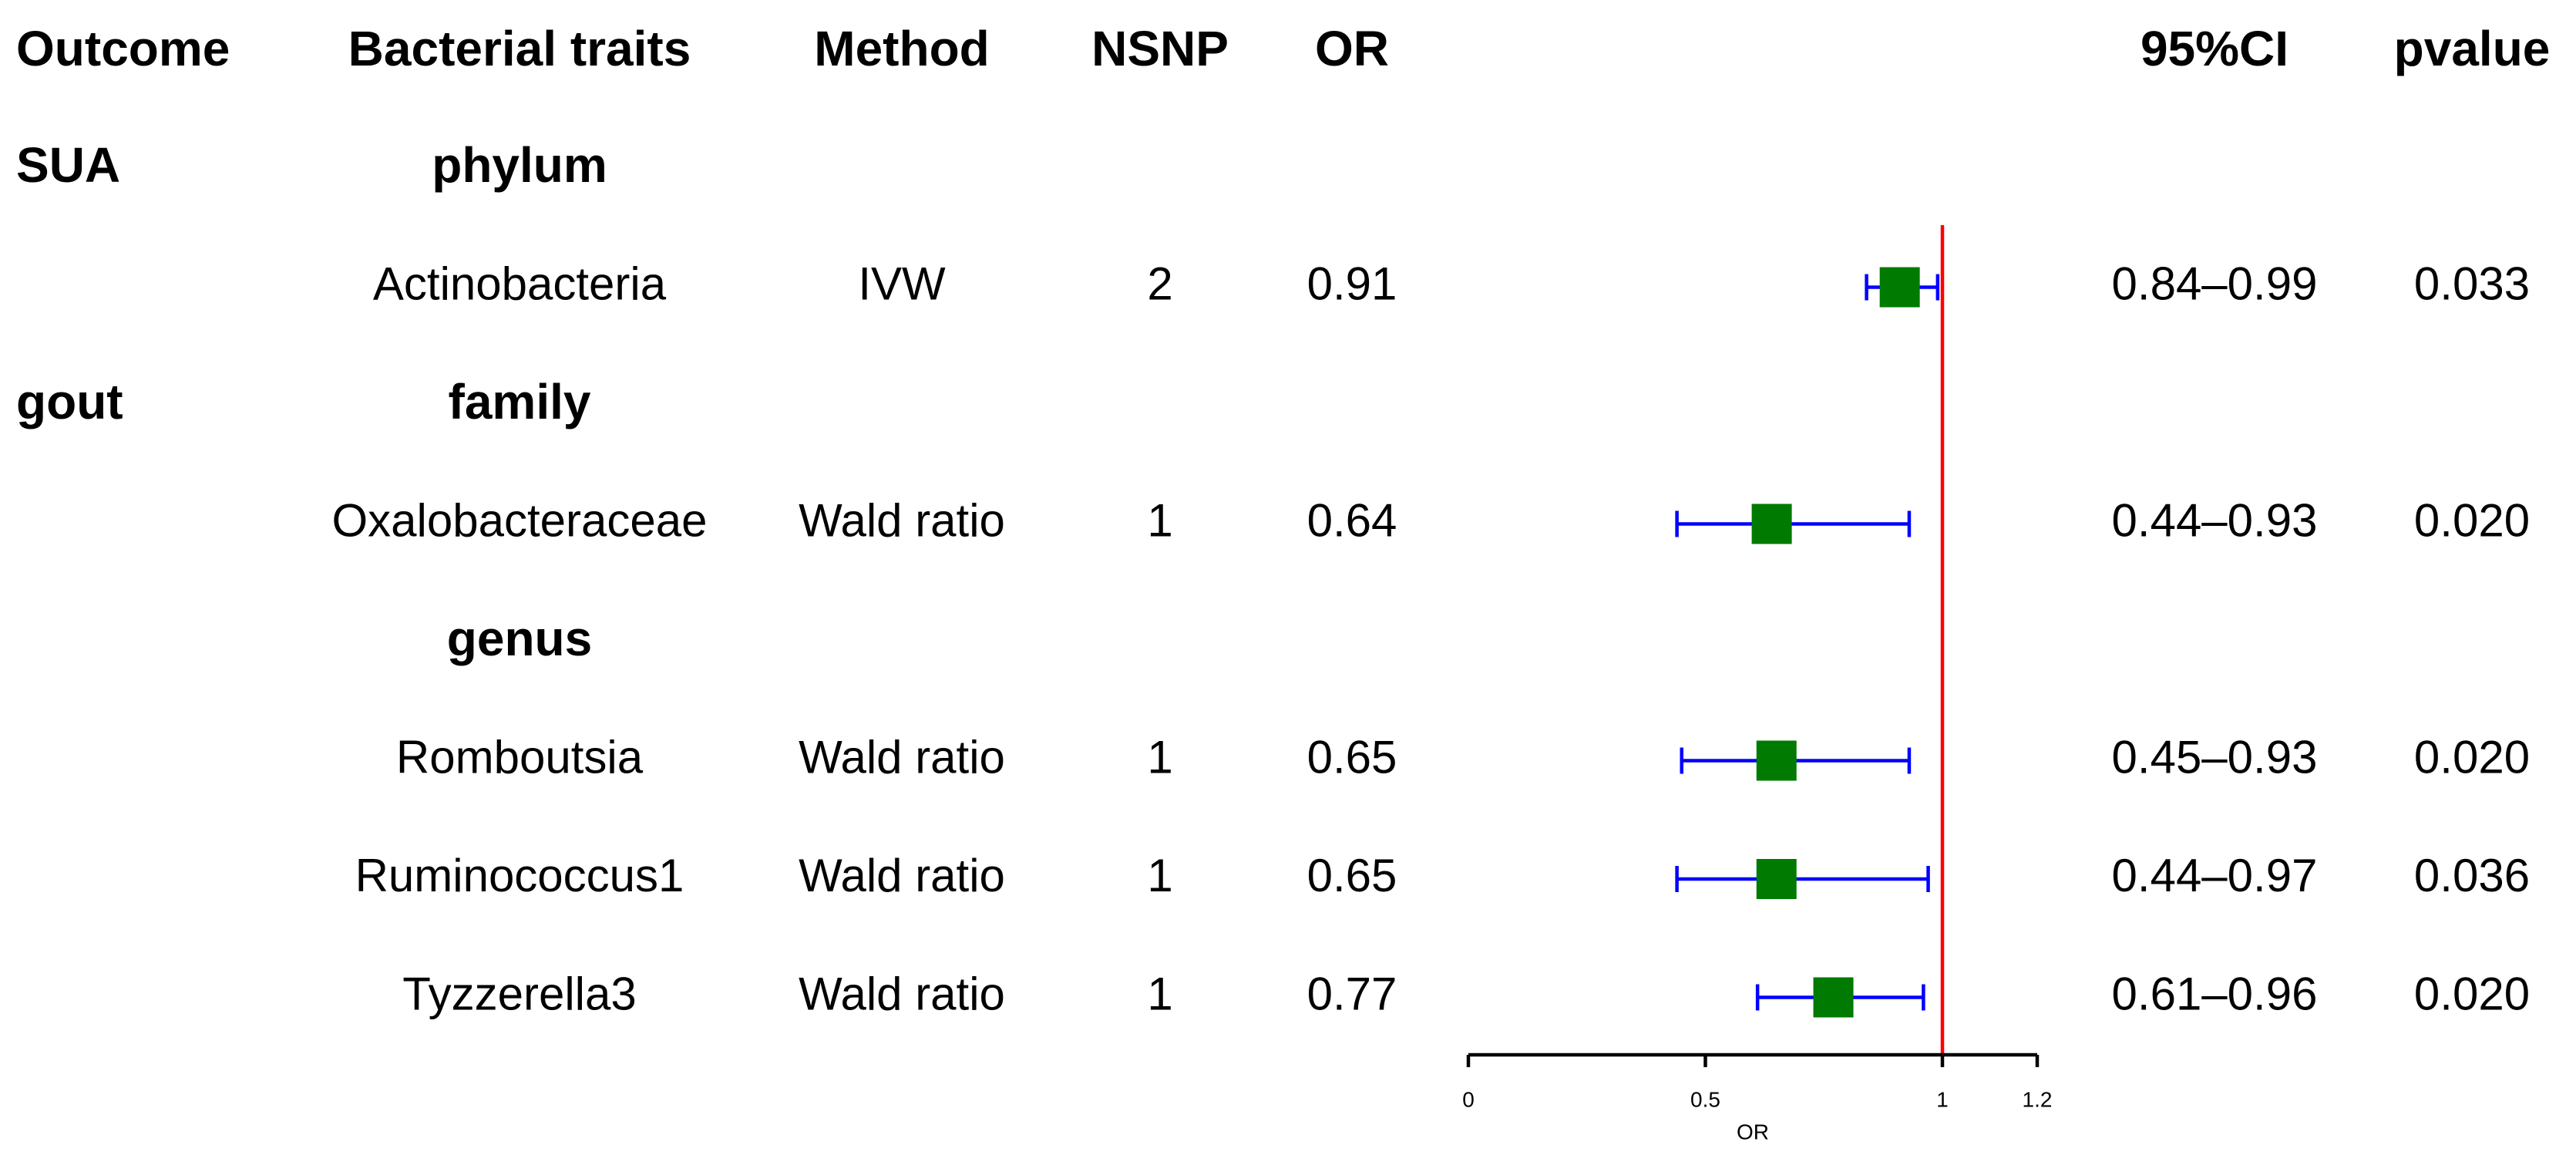 Image resolution: width=2576 pixels, height=1162 pixels. I want to click on outcome-label: SUA, so click(68, 165).